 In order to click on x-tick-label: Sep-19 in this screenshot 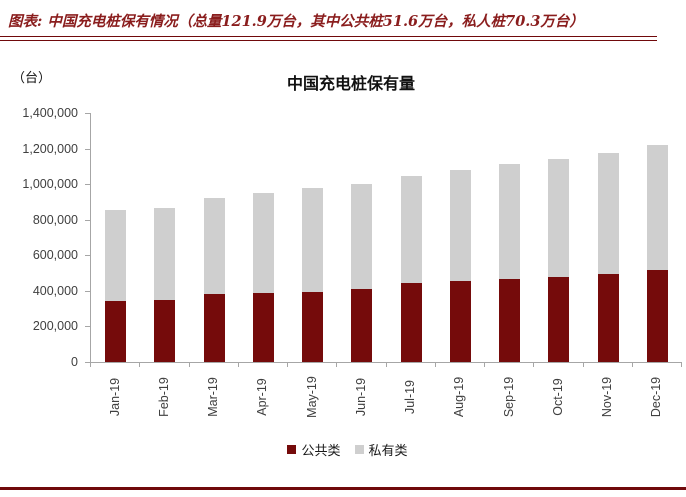, I will do `click(508, 397)`.